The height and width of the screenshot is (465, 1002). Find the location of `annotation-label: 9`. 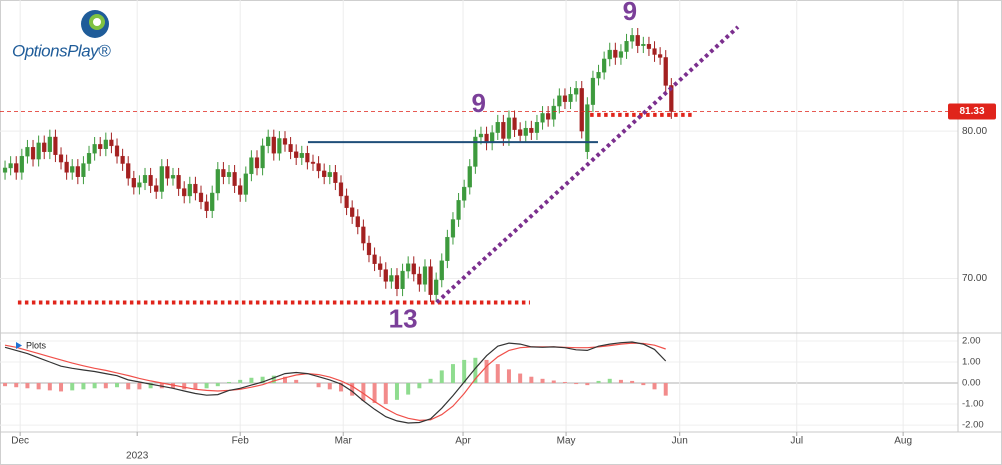

annotation-label: 9 is located at coordinates (478, 103).